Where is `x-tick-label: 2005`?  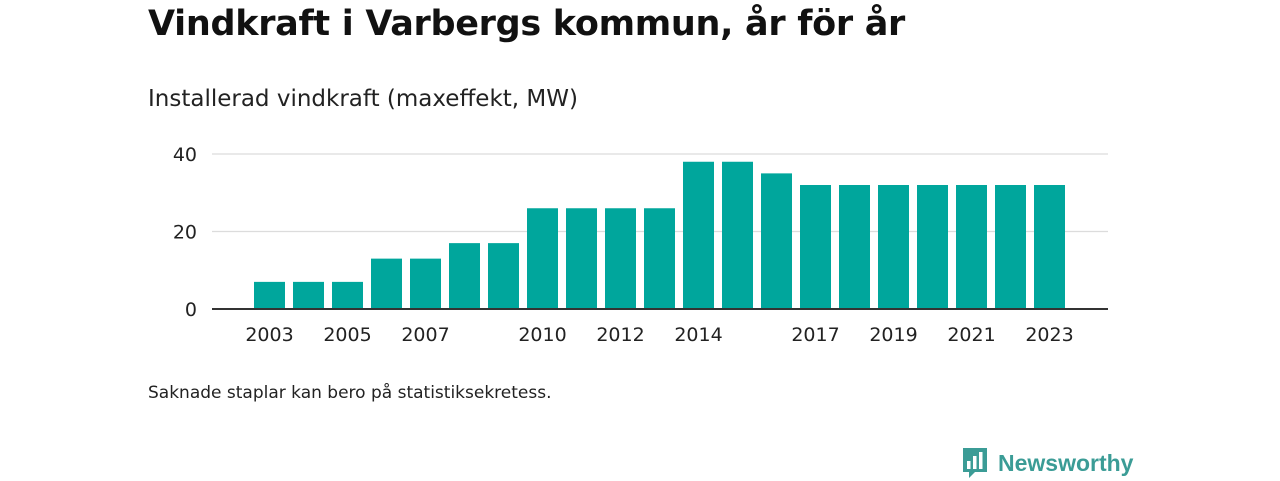
x-tick-label: 2005 is located at coordinates (347, 335).